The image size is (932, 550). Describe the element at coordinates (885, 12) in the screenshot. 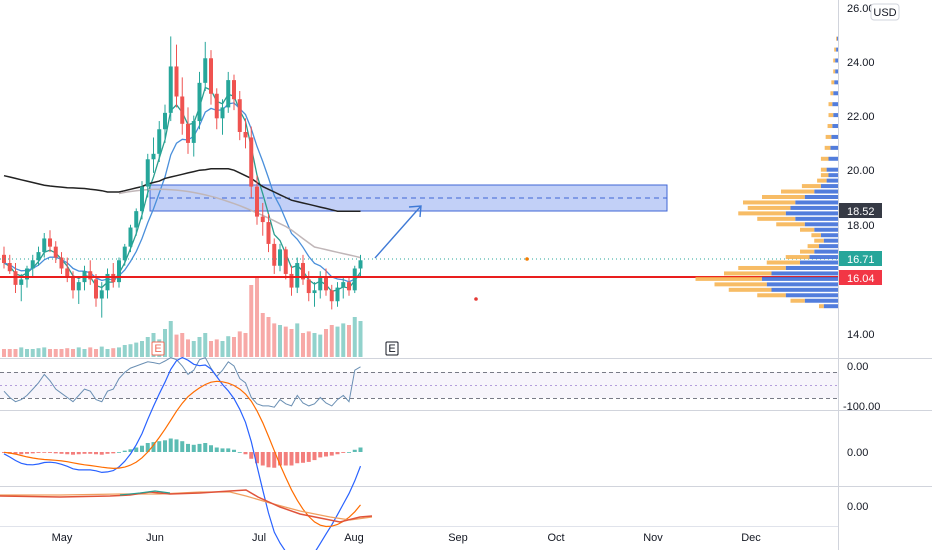

I see `currency-button: USD` at that location.